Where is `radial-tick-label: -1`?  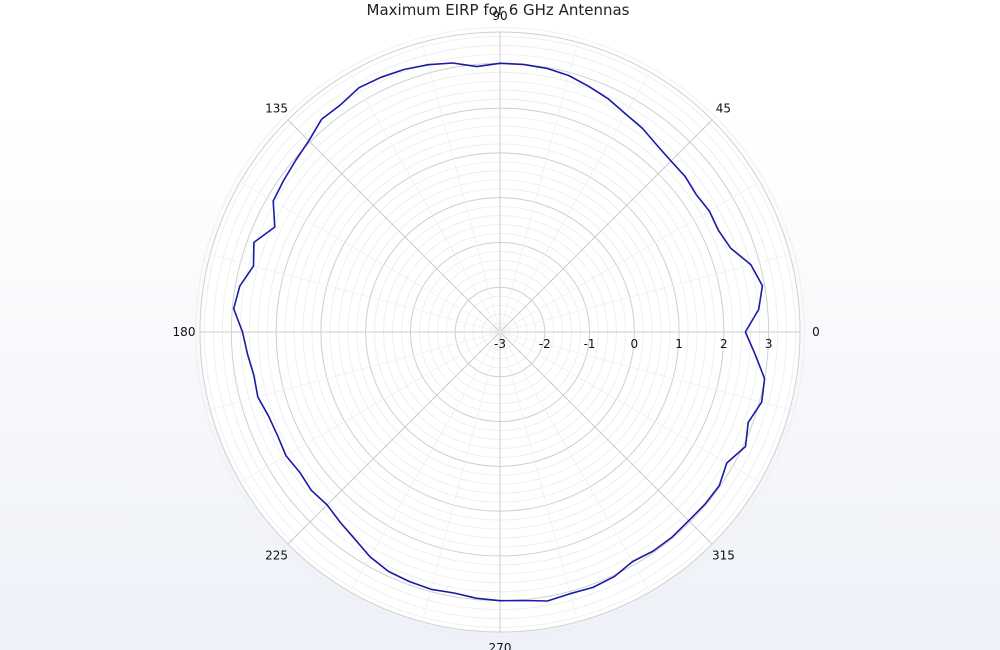 radial-tick-label: -1 is located at coordinates (590, 344).